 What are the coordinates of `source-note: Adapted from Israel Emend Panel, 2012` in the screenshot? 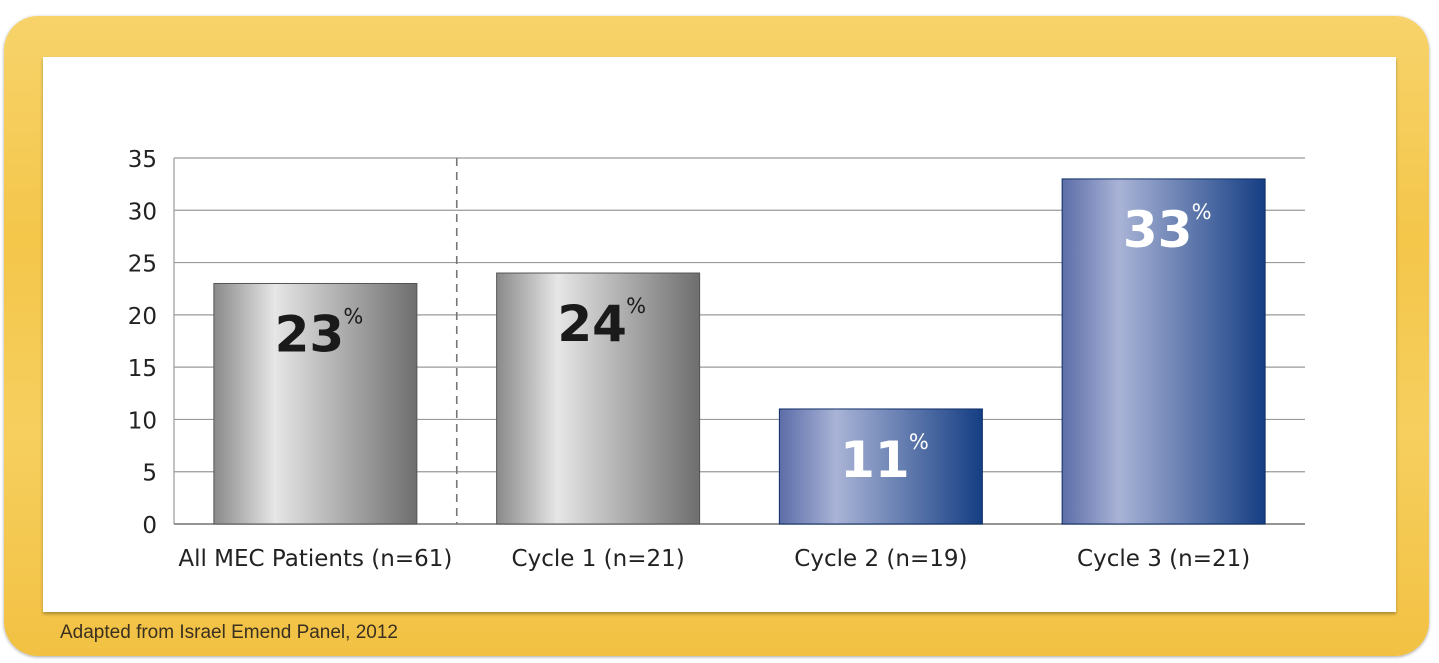 It's located at (229, 632).